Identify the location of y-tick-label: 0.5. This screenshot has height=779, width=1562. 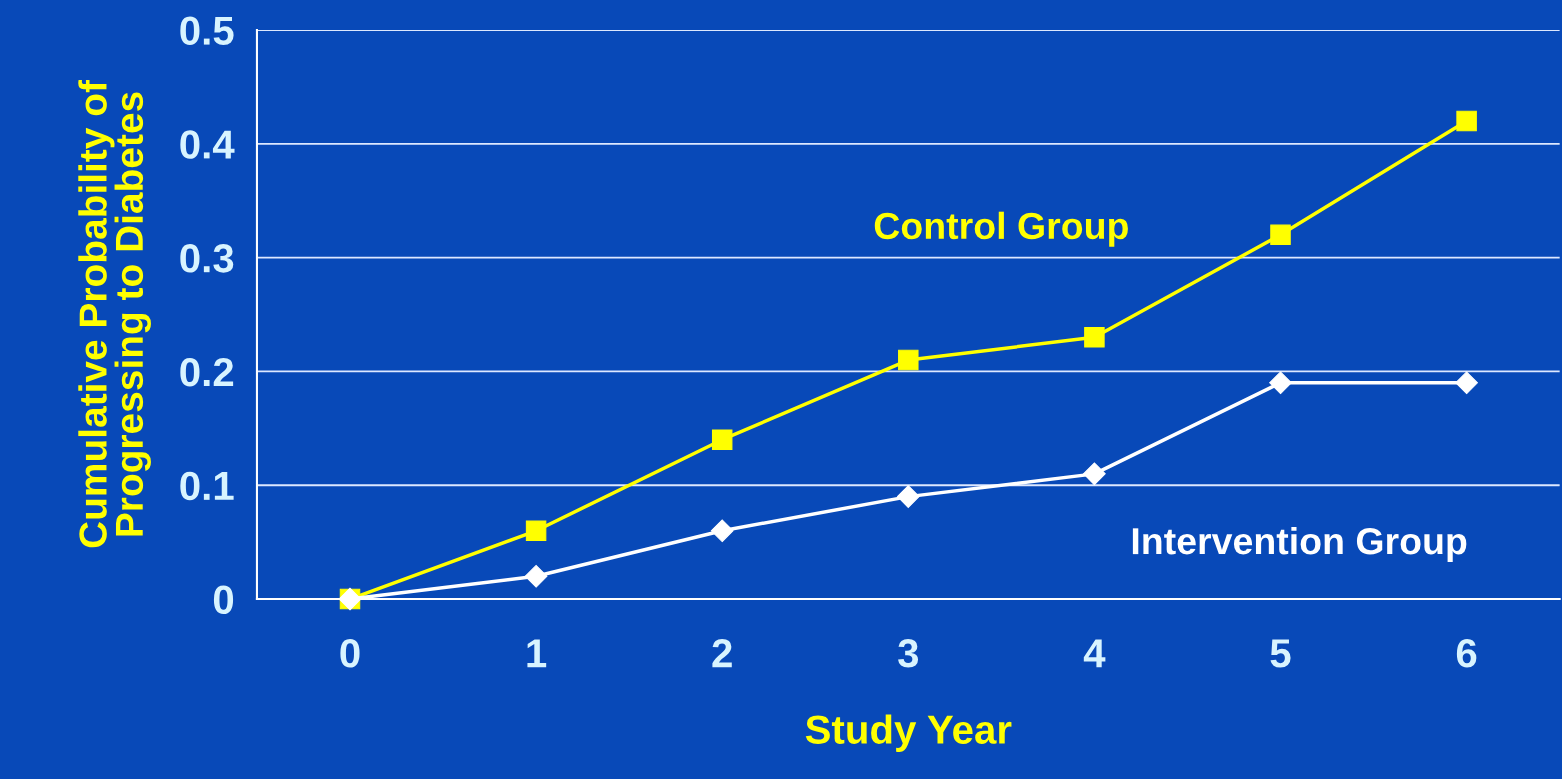
(207, 30).